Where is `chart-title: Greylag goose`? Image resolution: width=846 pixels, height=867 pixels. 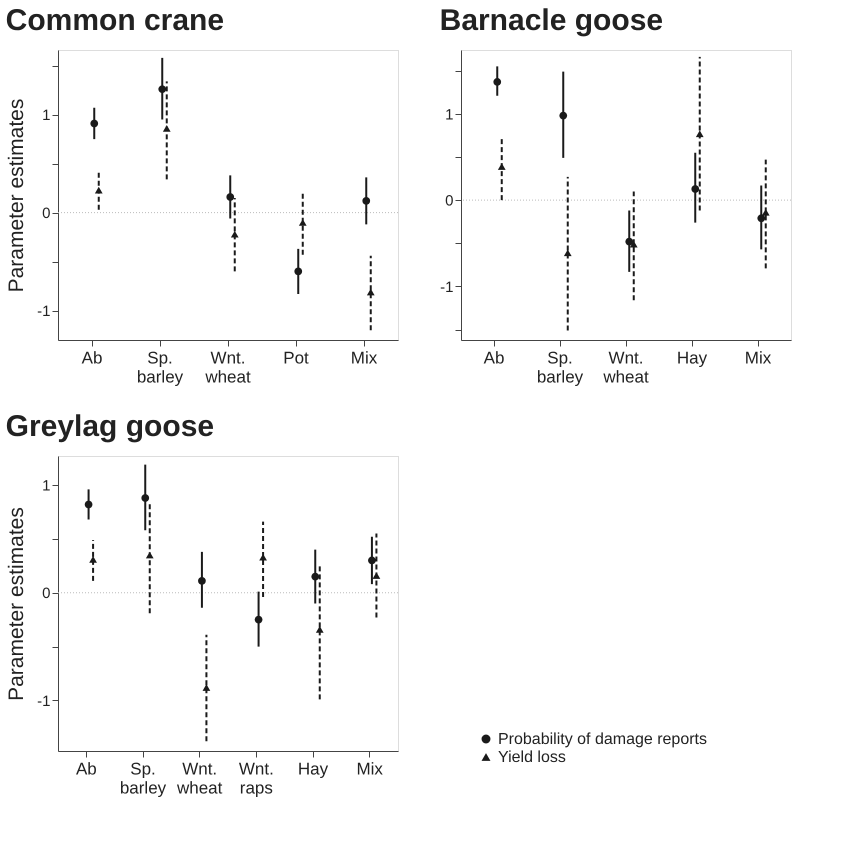
chart-title: Greylag goose is located at coordinates (110, 426).